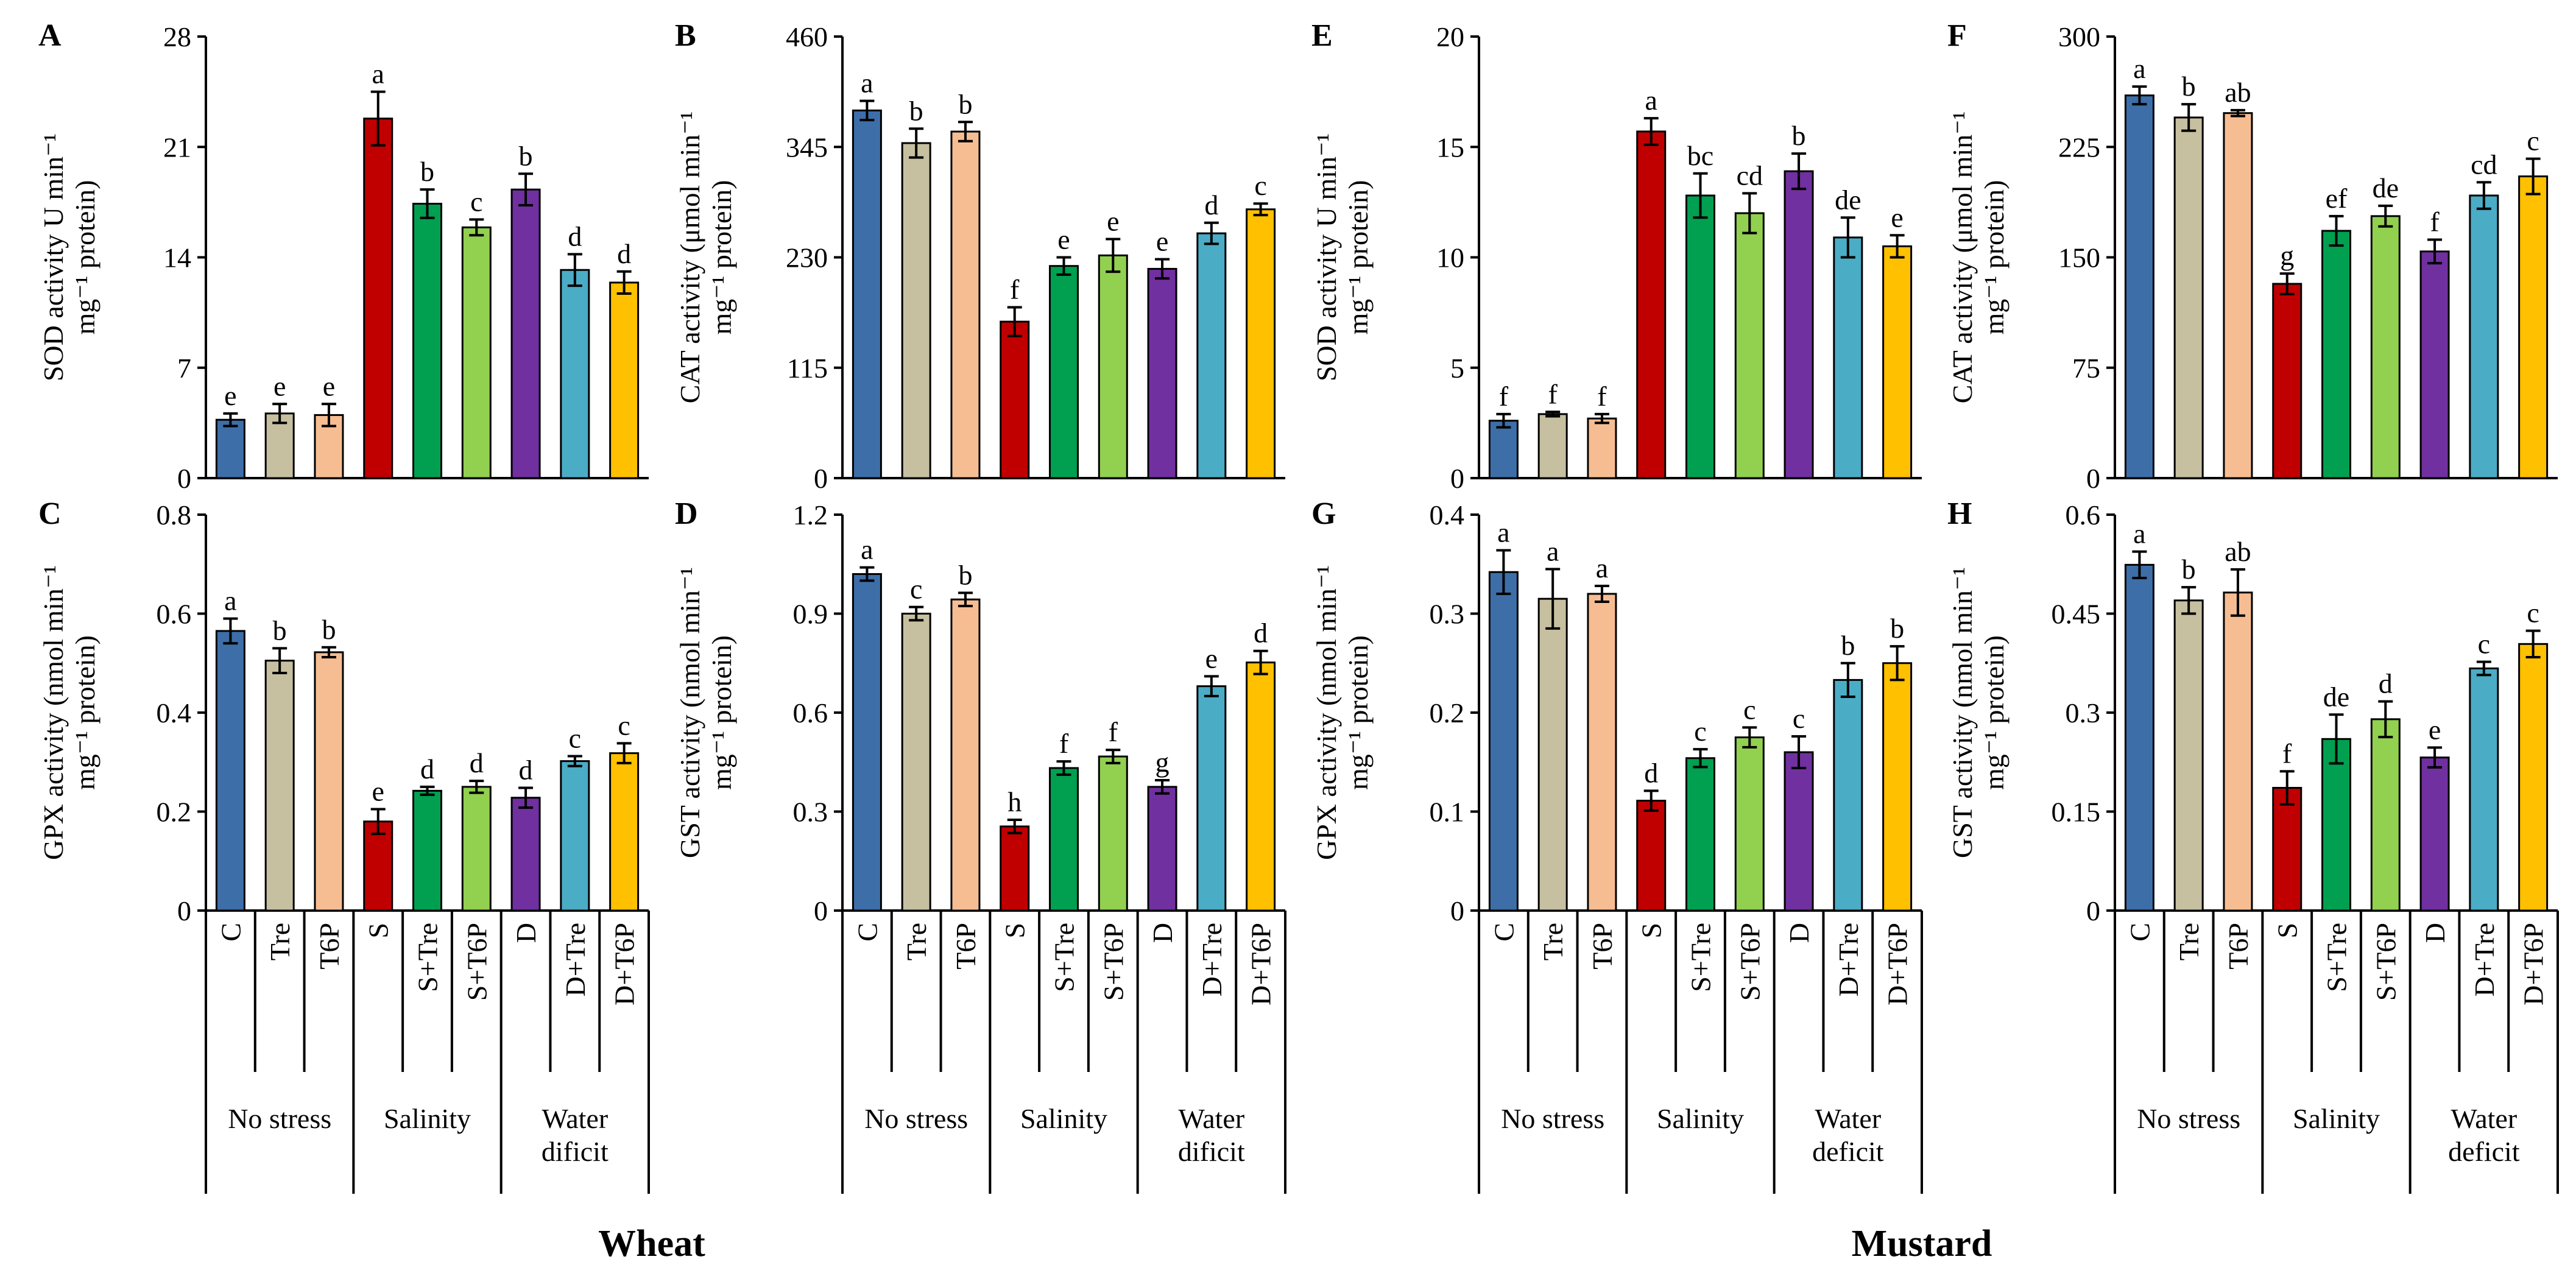  Describe the element at coordinates (2484, 644) in the screenshot. I see `significance-letter-h-8: c` at that location.